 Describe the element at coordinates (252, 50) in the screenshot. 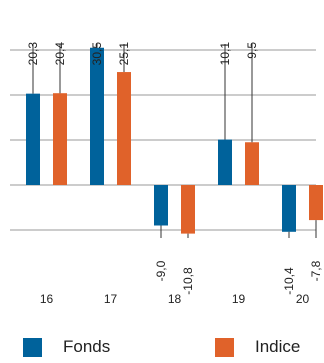

I see `data-label-indice-19: 9,5` at that location.